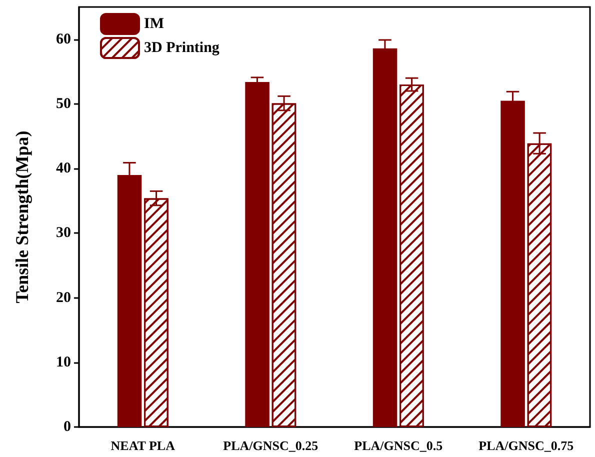 The width and height of the screenshot is (595, 457). What do you see at coordinates (63, 298) in the screenshot?
I see `y-tick-label: 20` at bounding box center [63, 298].